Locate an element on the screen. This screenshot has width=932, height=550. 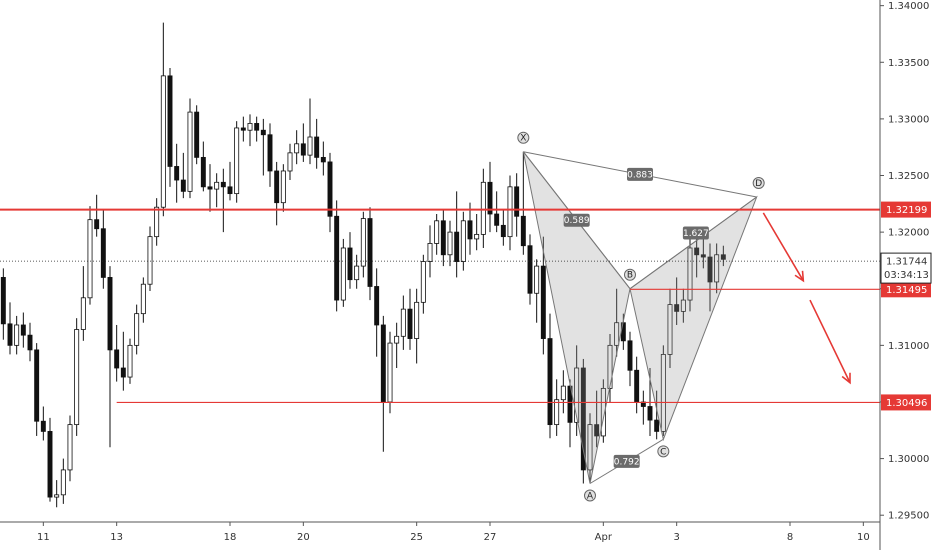
ratio-label-bg is located at coordinates (640, 174).